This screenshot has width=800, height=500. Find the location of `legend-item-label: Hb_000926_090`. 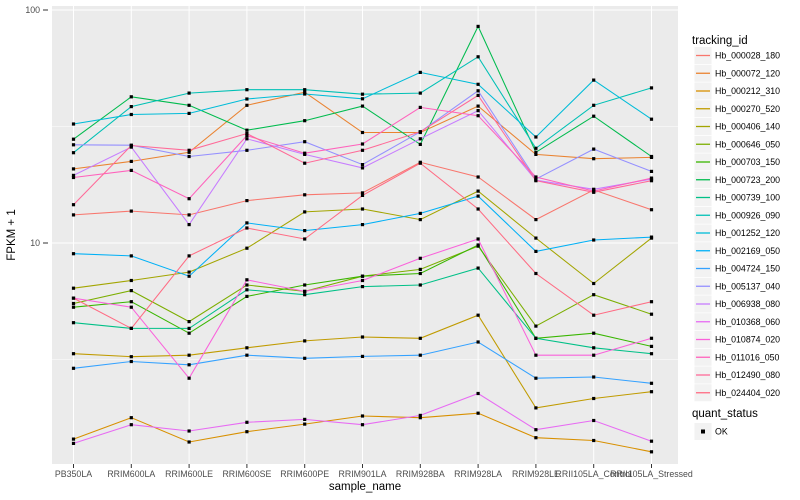

legend-item-label: Hb_000926_090 is located at coordinates (747, 215).